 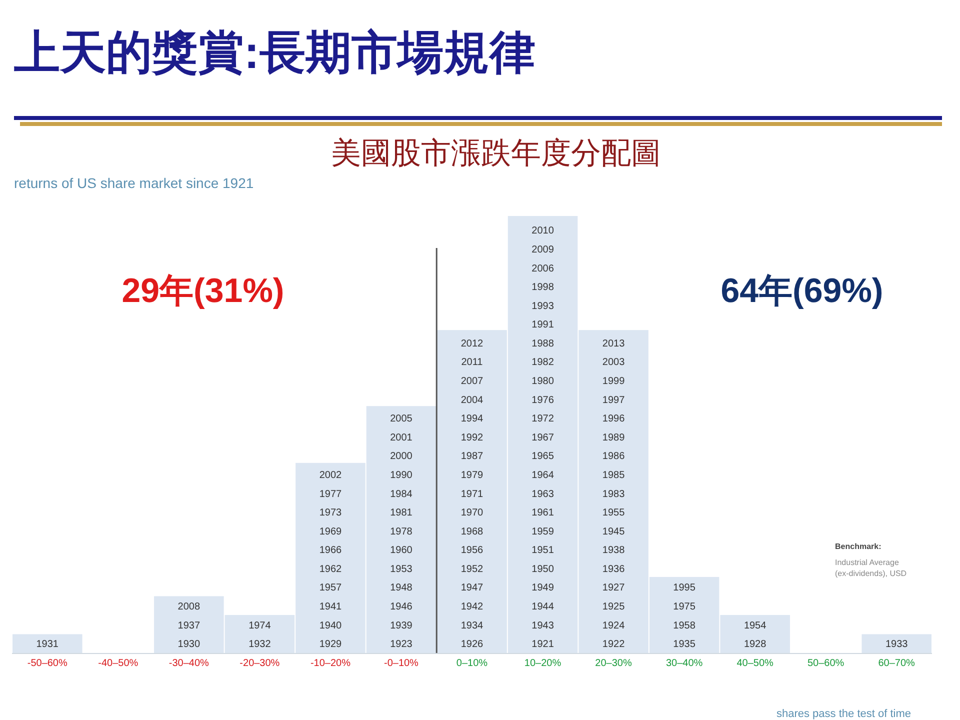 I want to click on annotation: 1927, so click(x=614, y=588).